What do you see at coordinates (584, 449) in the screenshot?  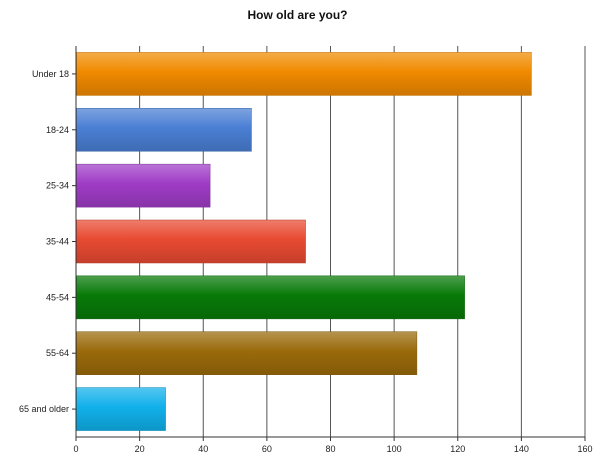 I see `x-tick-label: 160` at bounding box center [584, 449].